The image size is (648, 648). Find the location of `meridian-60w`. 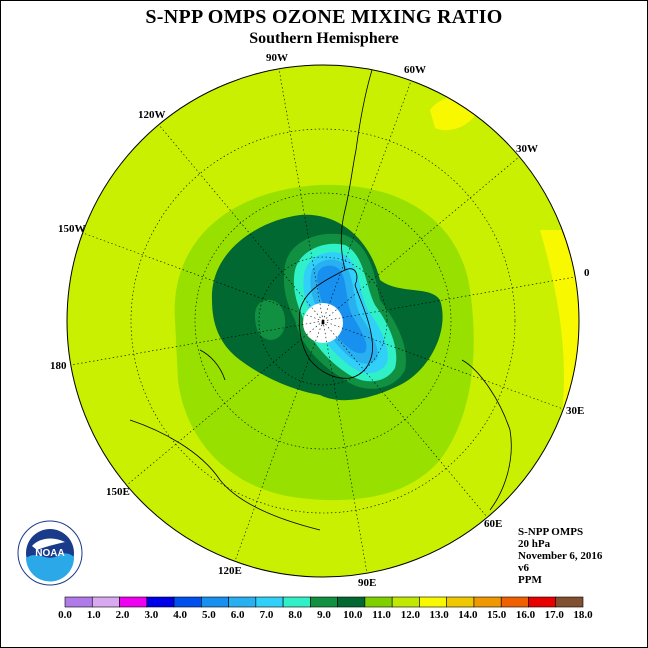

meridian-60w is located at coordinates (367, 201).